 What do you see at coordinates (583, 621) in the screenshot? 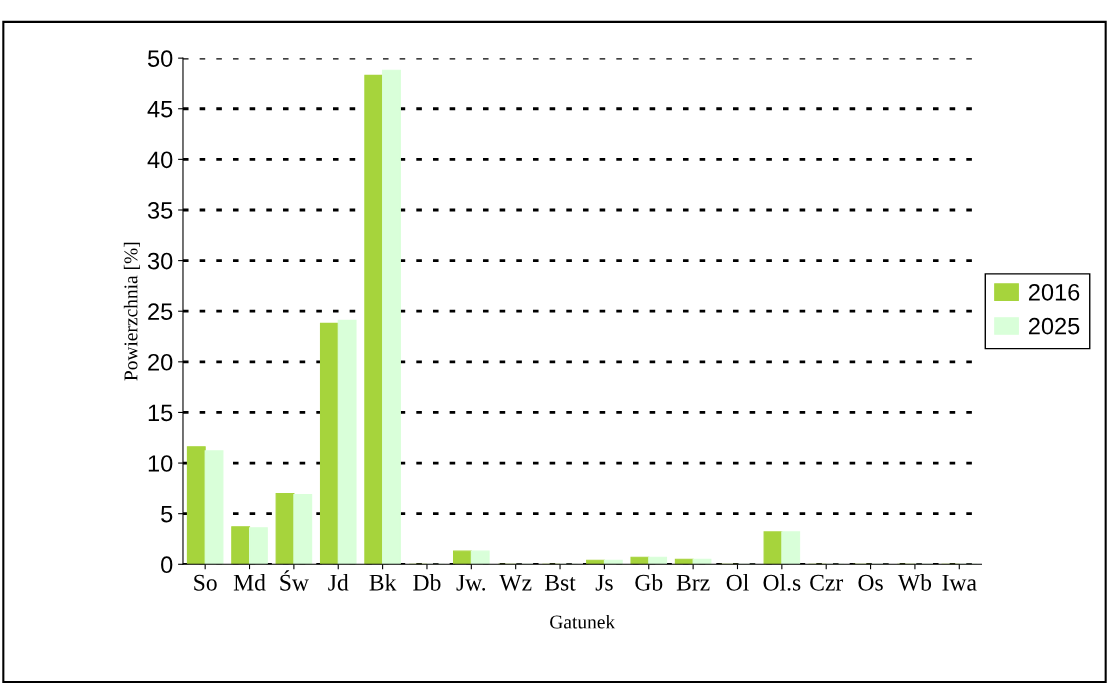
I see `x-axis-title: Gatunek` at bounding box center [583, 621].